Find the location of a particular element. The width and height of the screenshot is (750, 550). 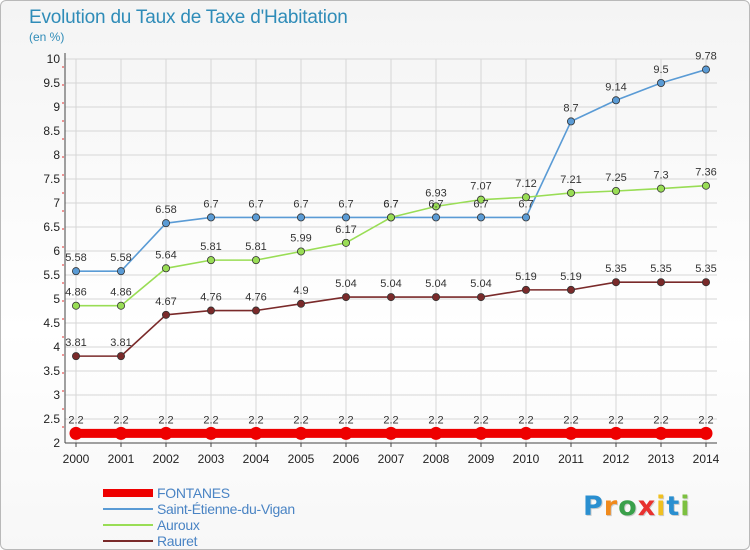

y-tick-label: 5 is located at coordinates (56, 299).